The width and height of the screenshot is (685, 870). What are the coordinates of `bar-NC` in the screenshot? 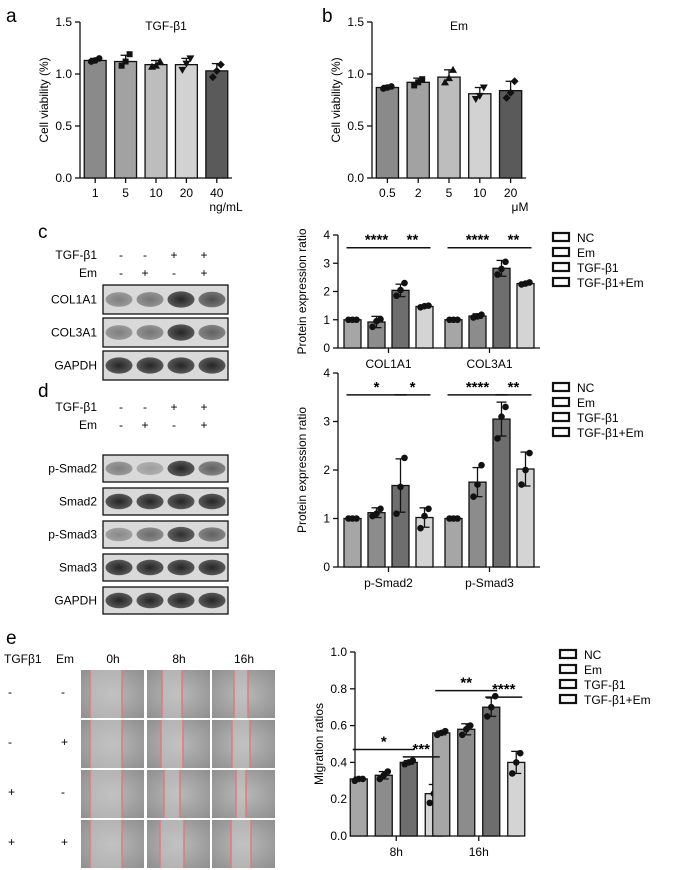 It's located at (441, 784).